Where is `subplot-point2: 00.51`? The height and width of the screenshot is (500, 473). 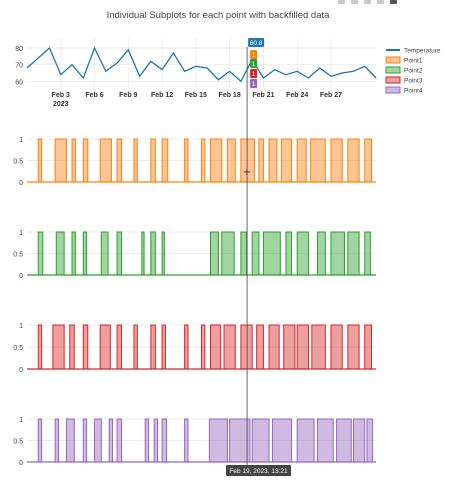 subplot-point2: 00.51 is located at coordinates (194, 255).